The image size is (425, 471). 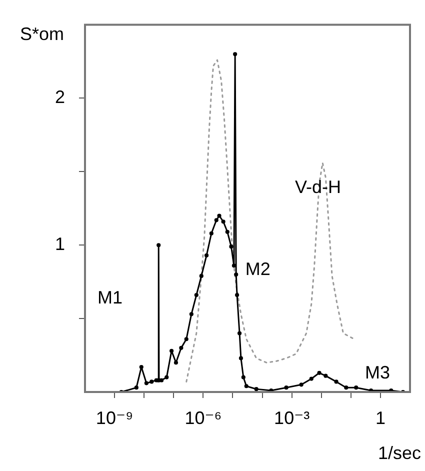 I want to click on annotation: M1, so click(x=110, y=298).